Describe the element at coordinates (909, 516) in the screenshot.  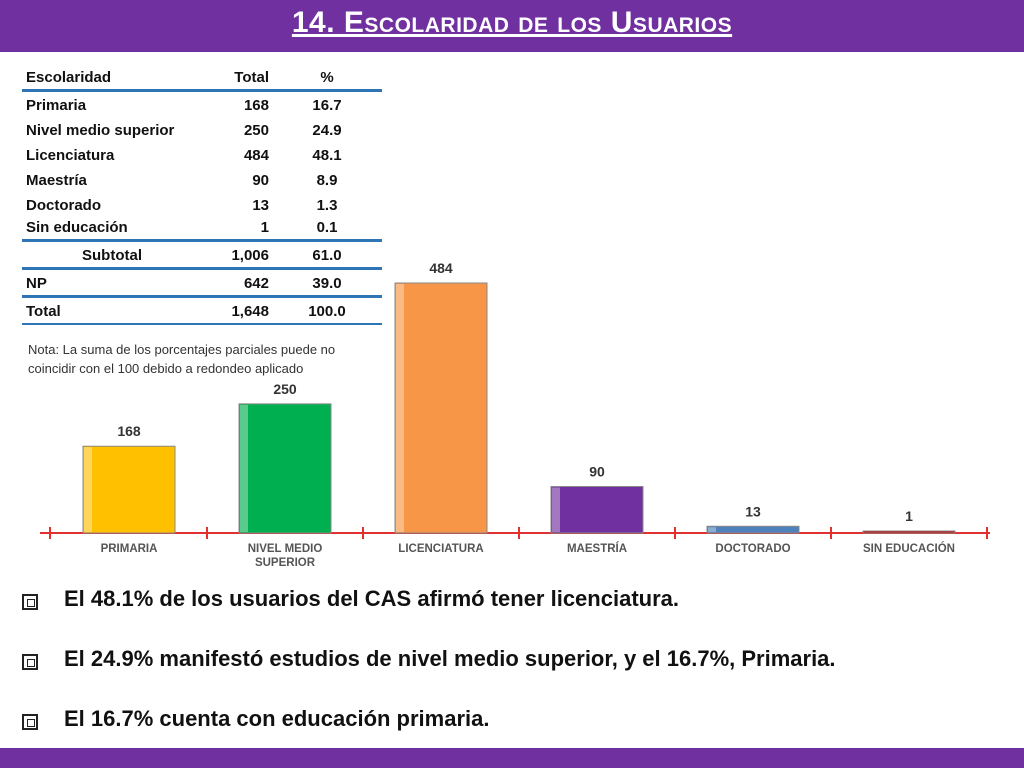
I see `data-label: 1` at that location.